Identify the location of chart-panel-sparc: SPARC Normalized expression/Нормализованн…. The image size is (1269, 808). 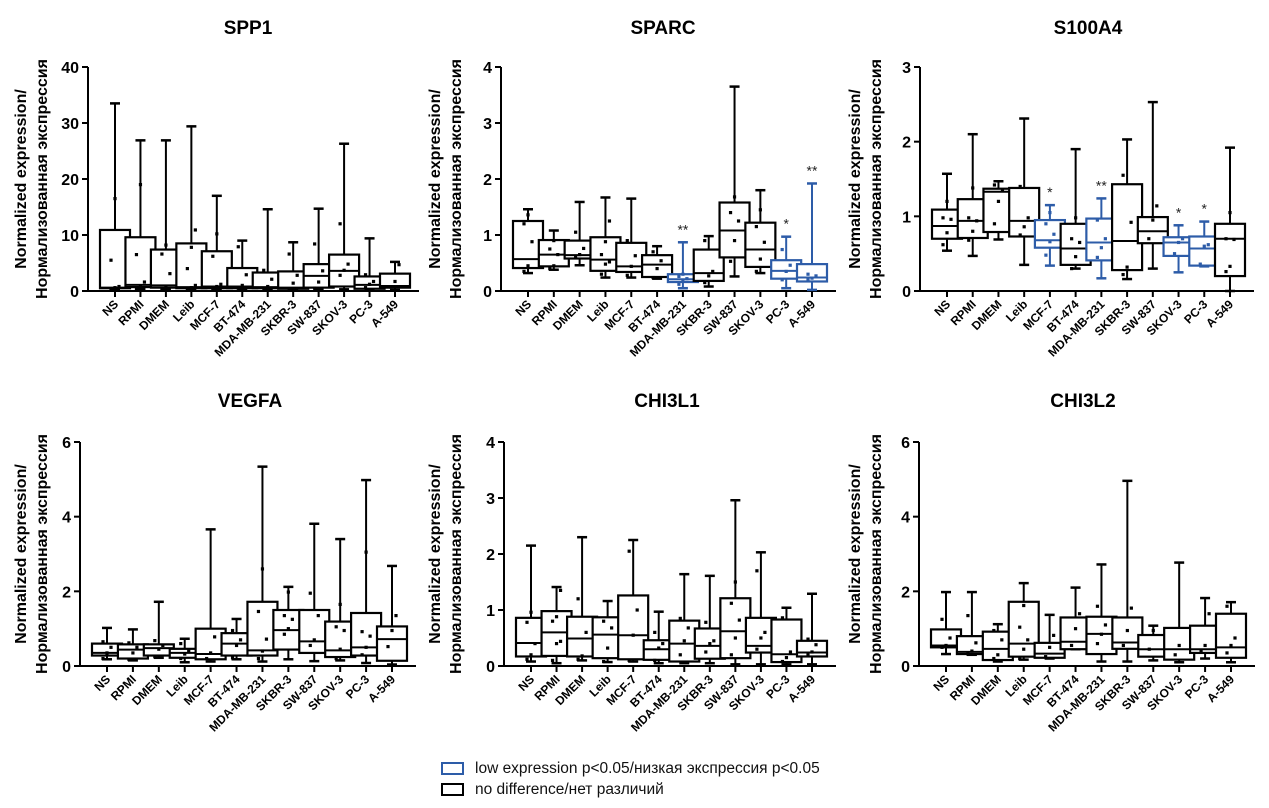
(631, 188).